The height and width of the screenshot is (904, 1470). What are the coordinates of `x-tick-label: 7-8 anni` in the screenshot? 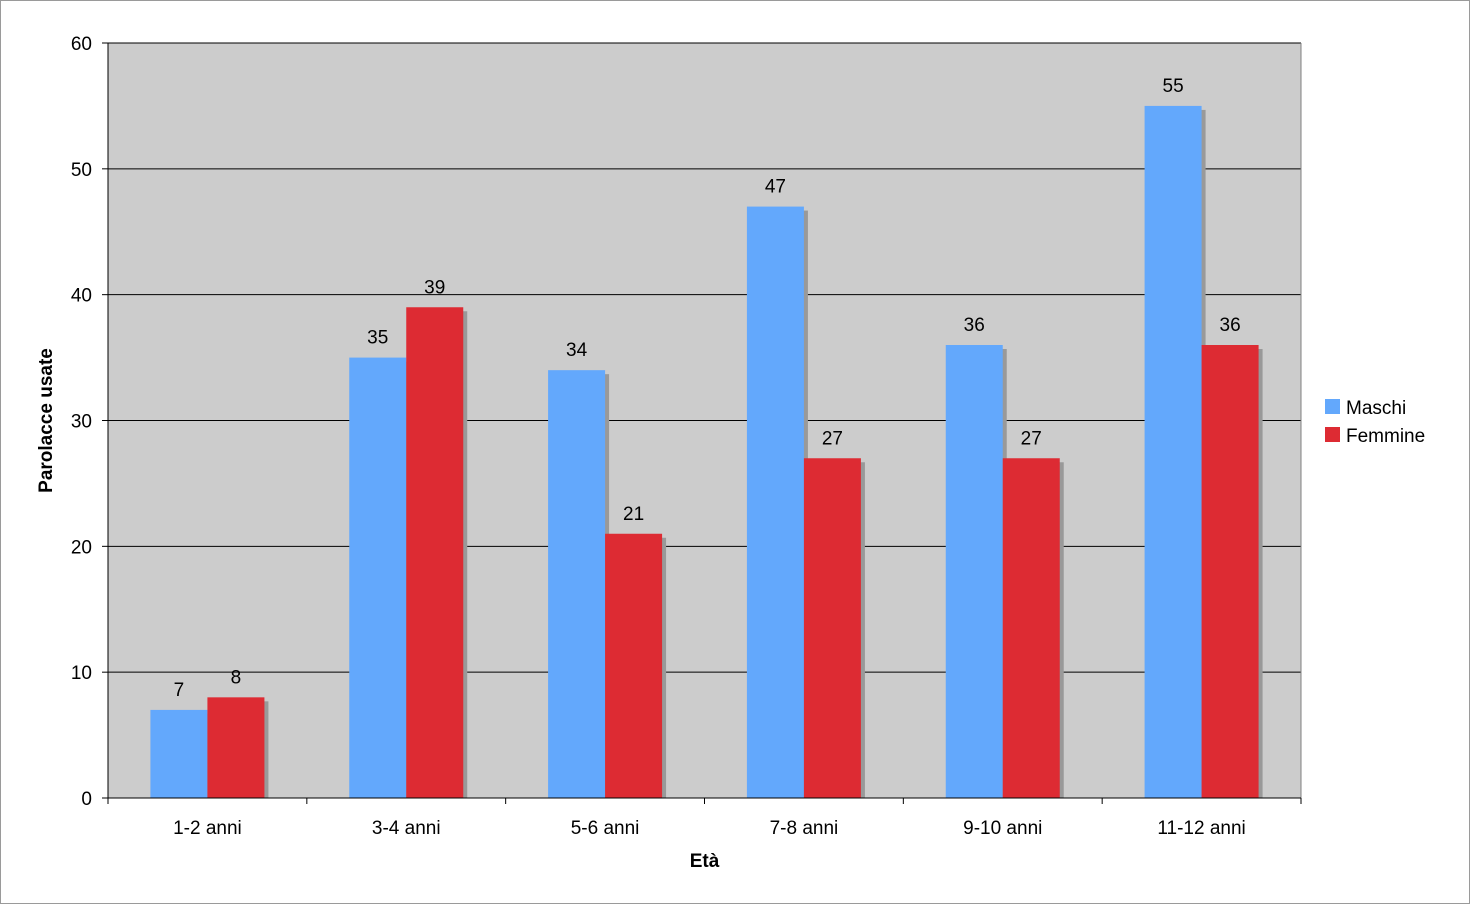 It's located at (804, 828).